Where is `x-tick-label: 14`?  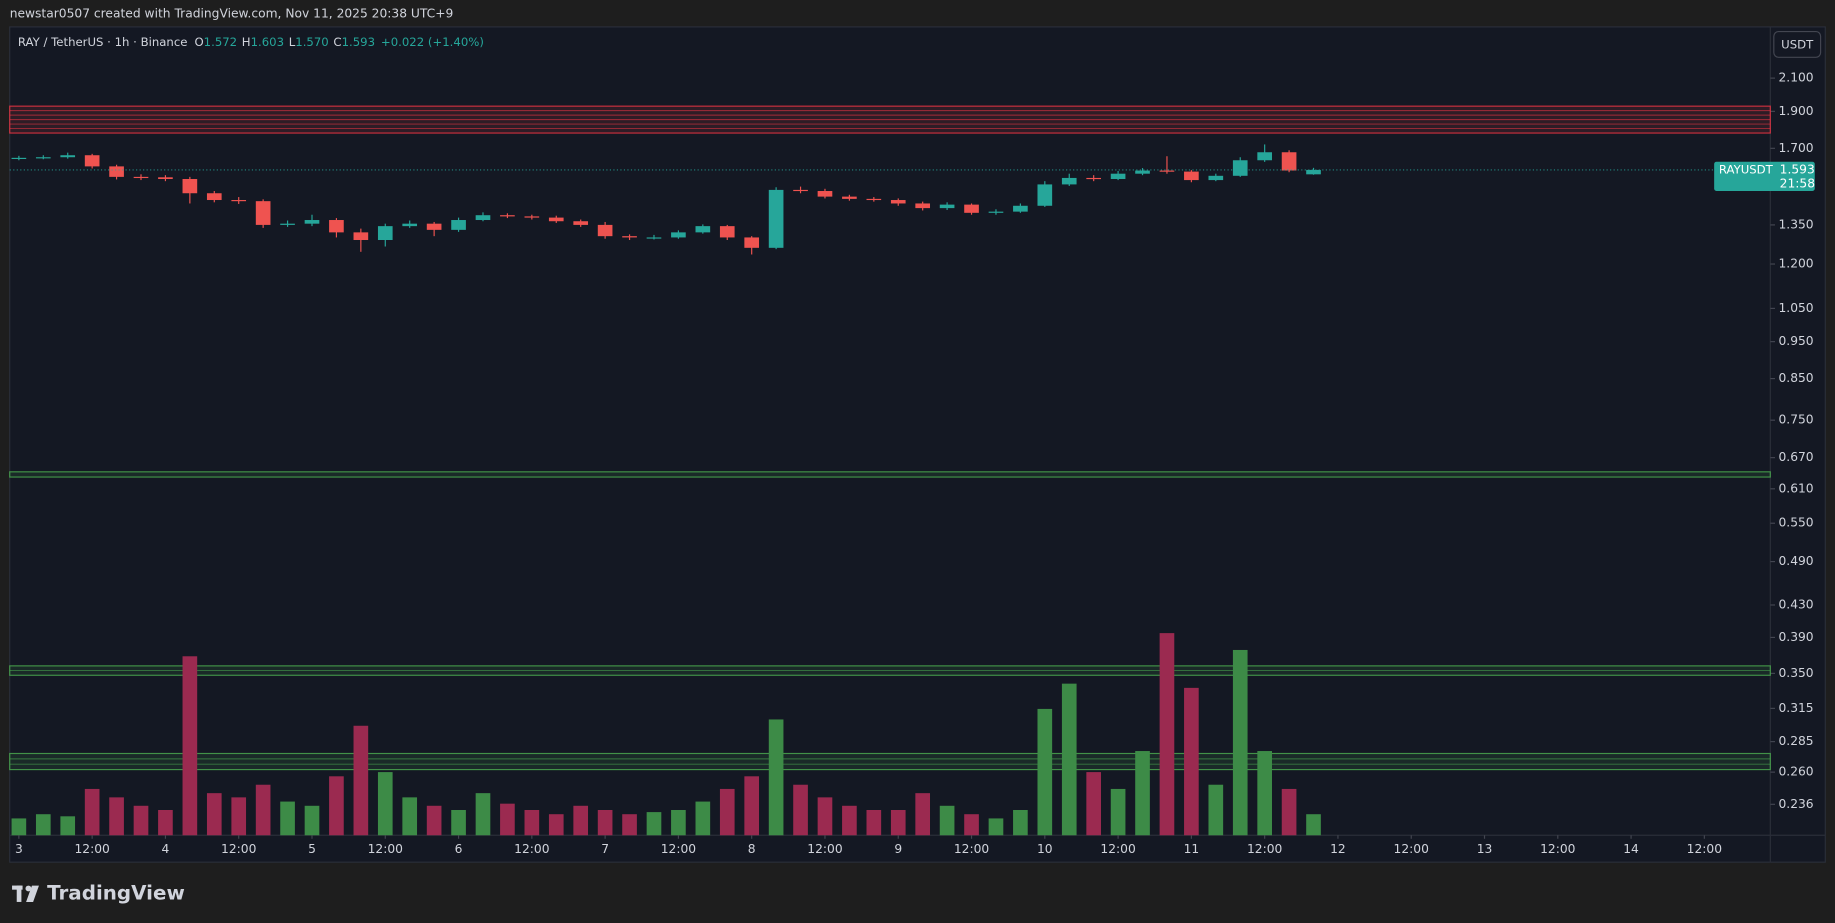 x-tick-label: 14 is located at coordinates (1631, 849).